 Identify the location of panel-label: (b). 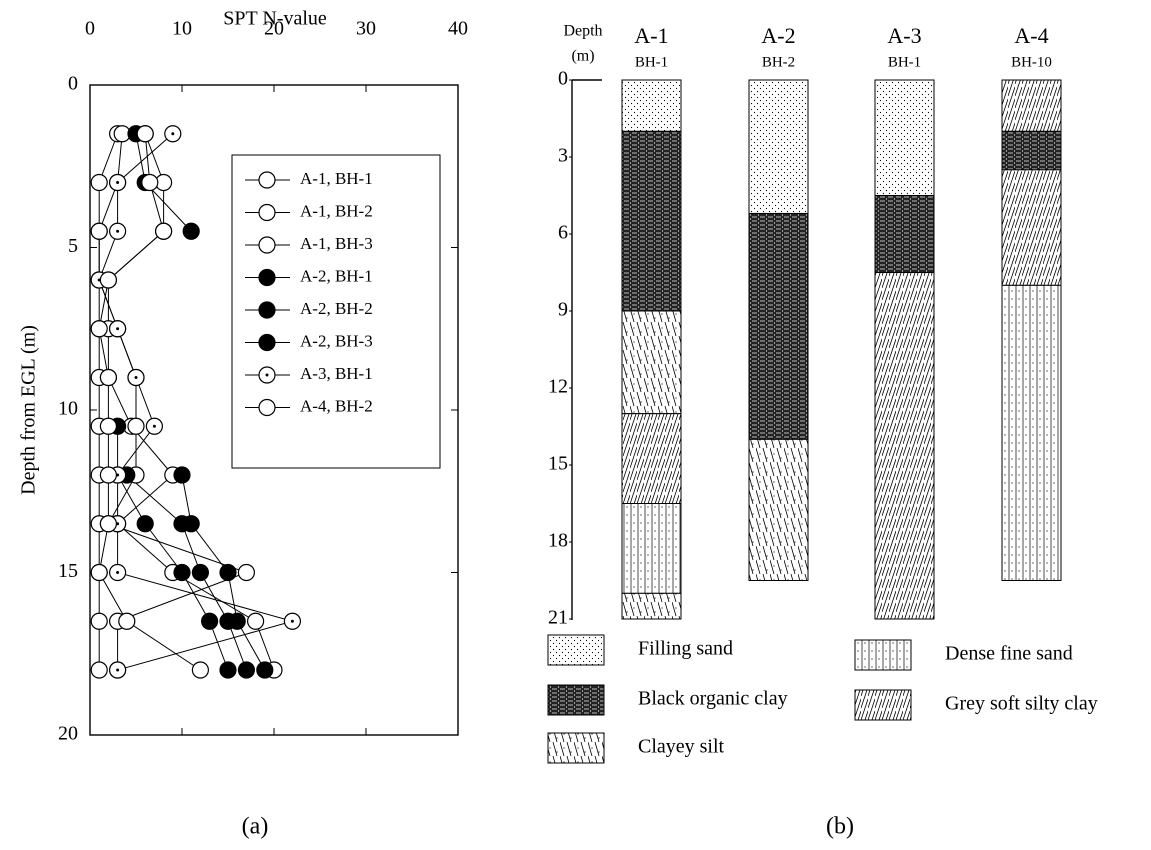
(840, 827).